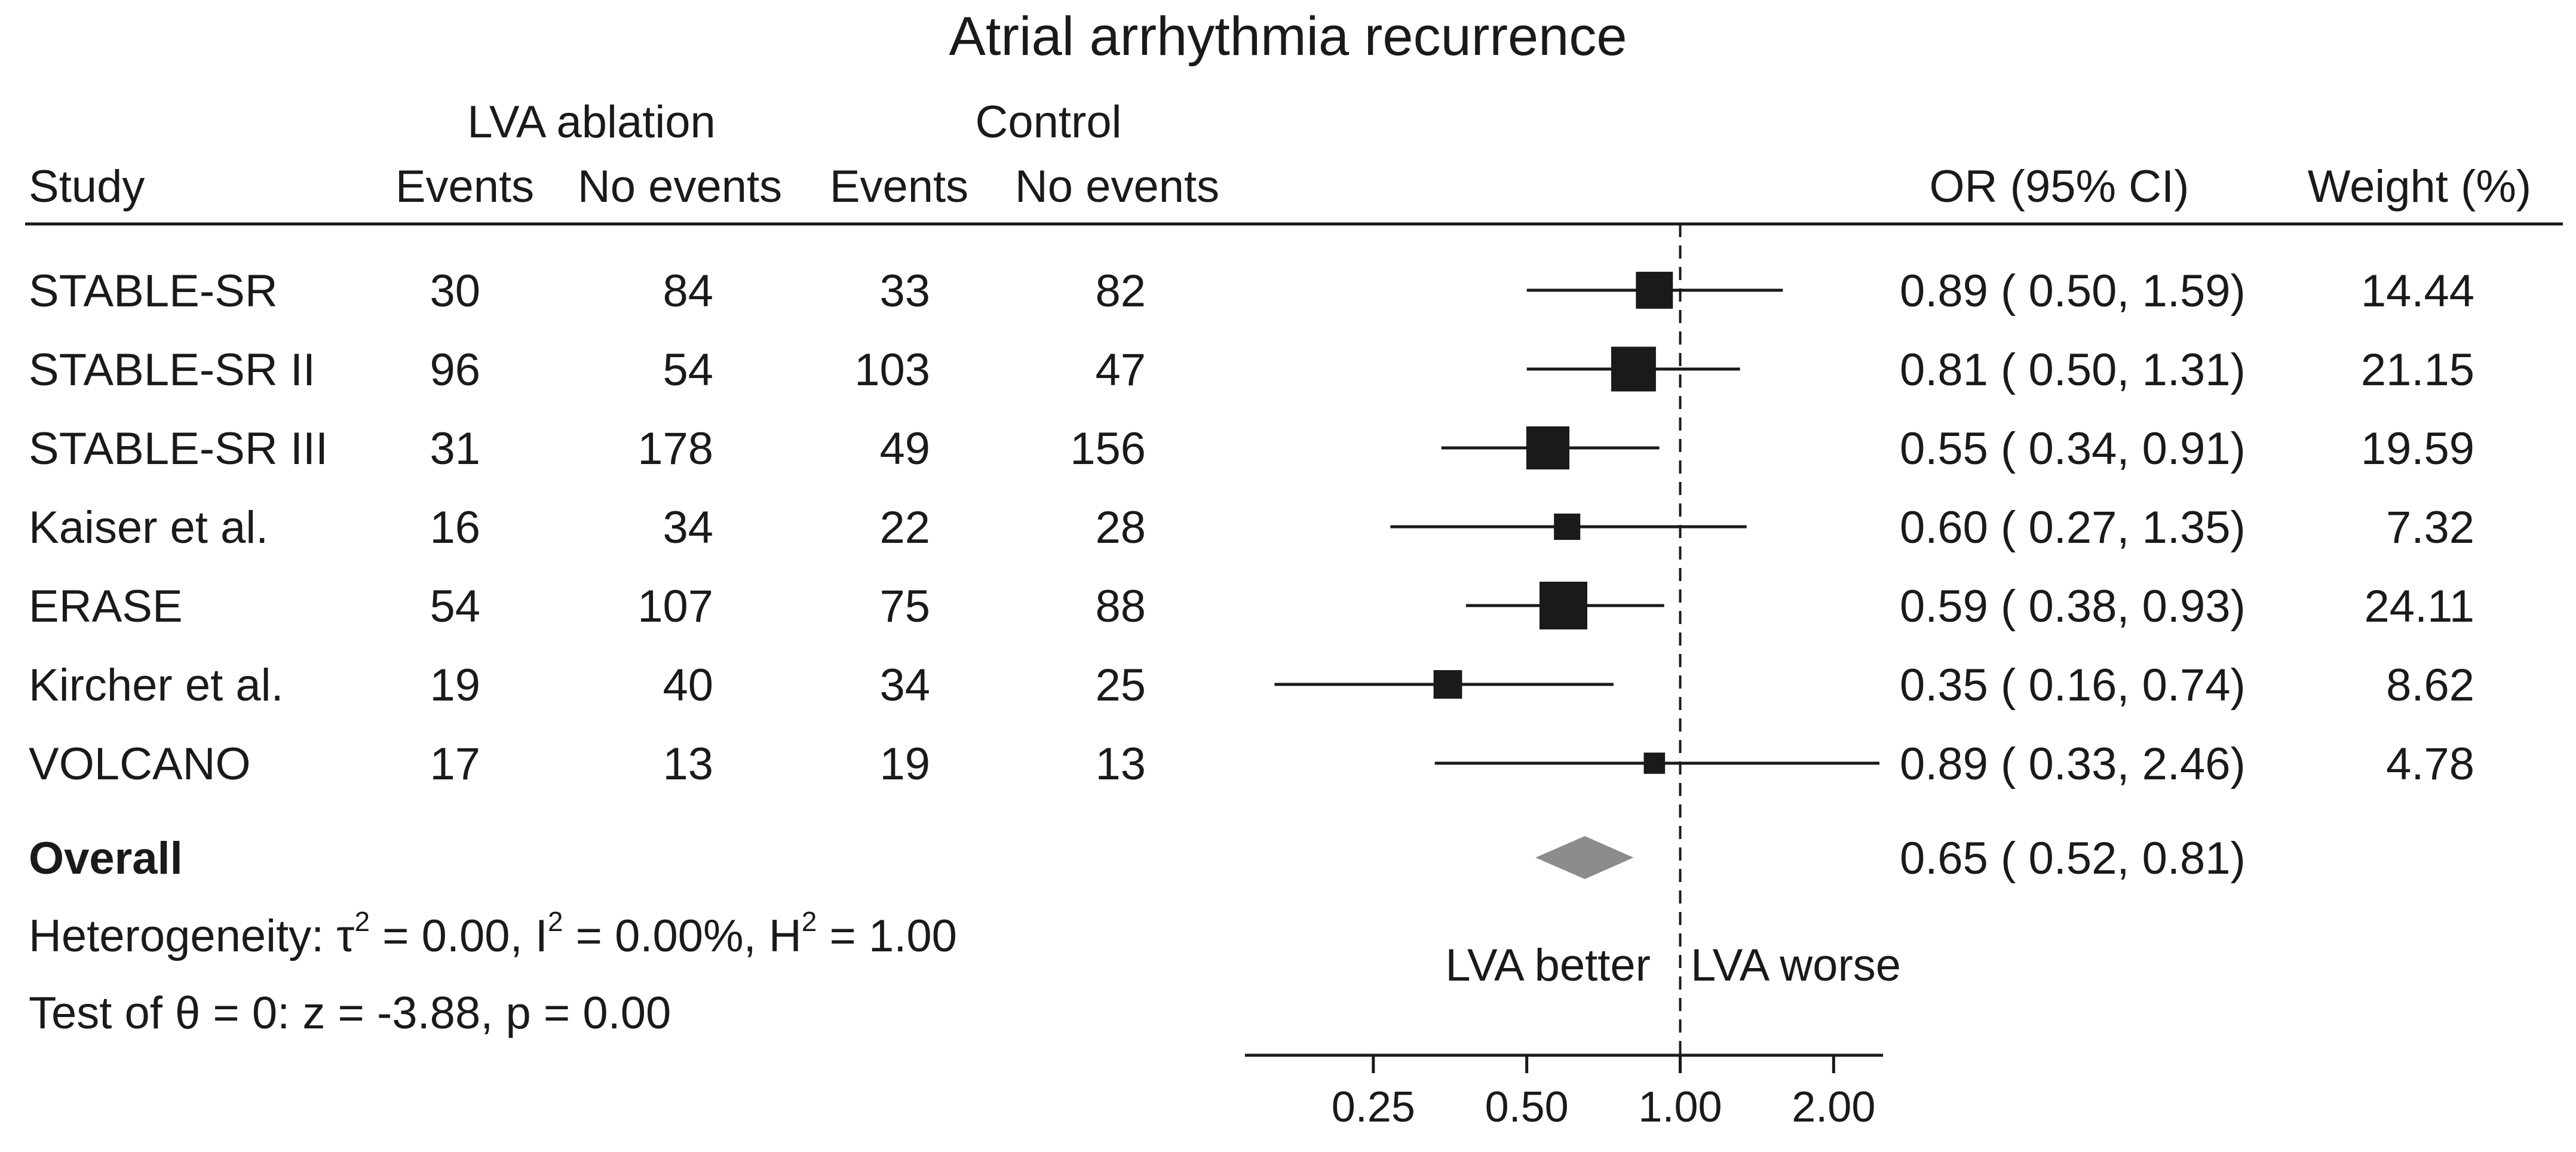 This screenshot has width=2576, height=1152. I want to click on group2-events: 33, so click(904, 292).